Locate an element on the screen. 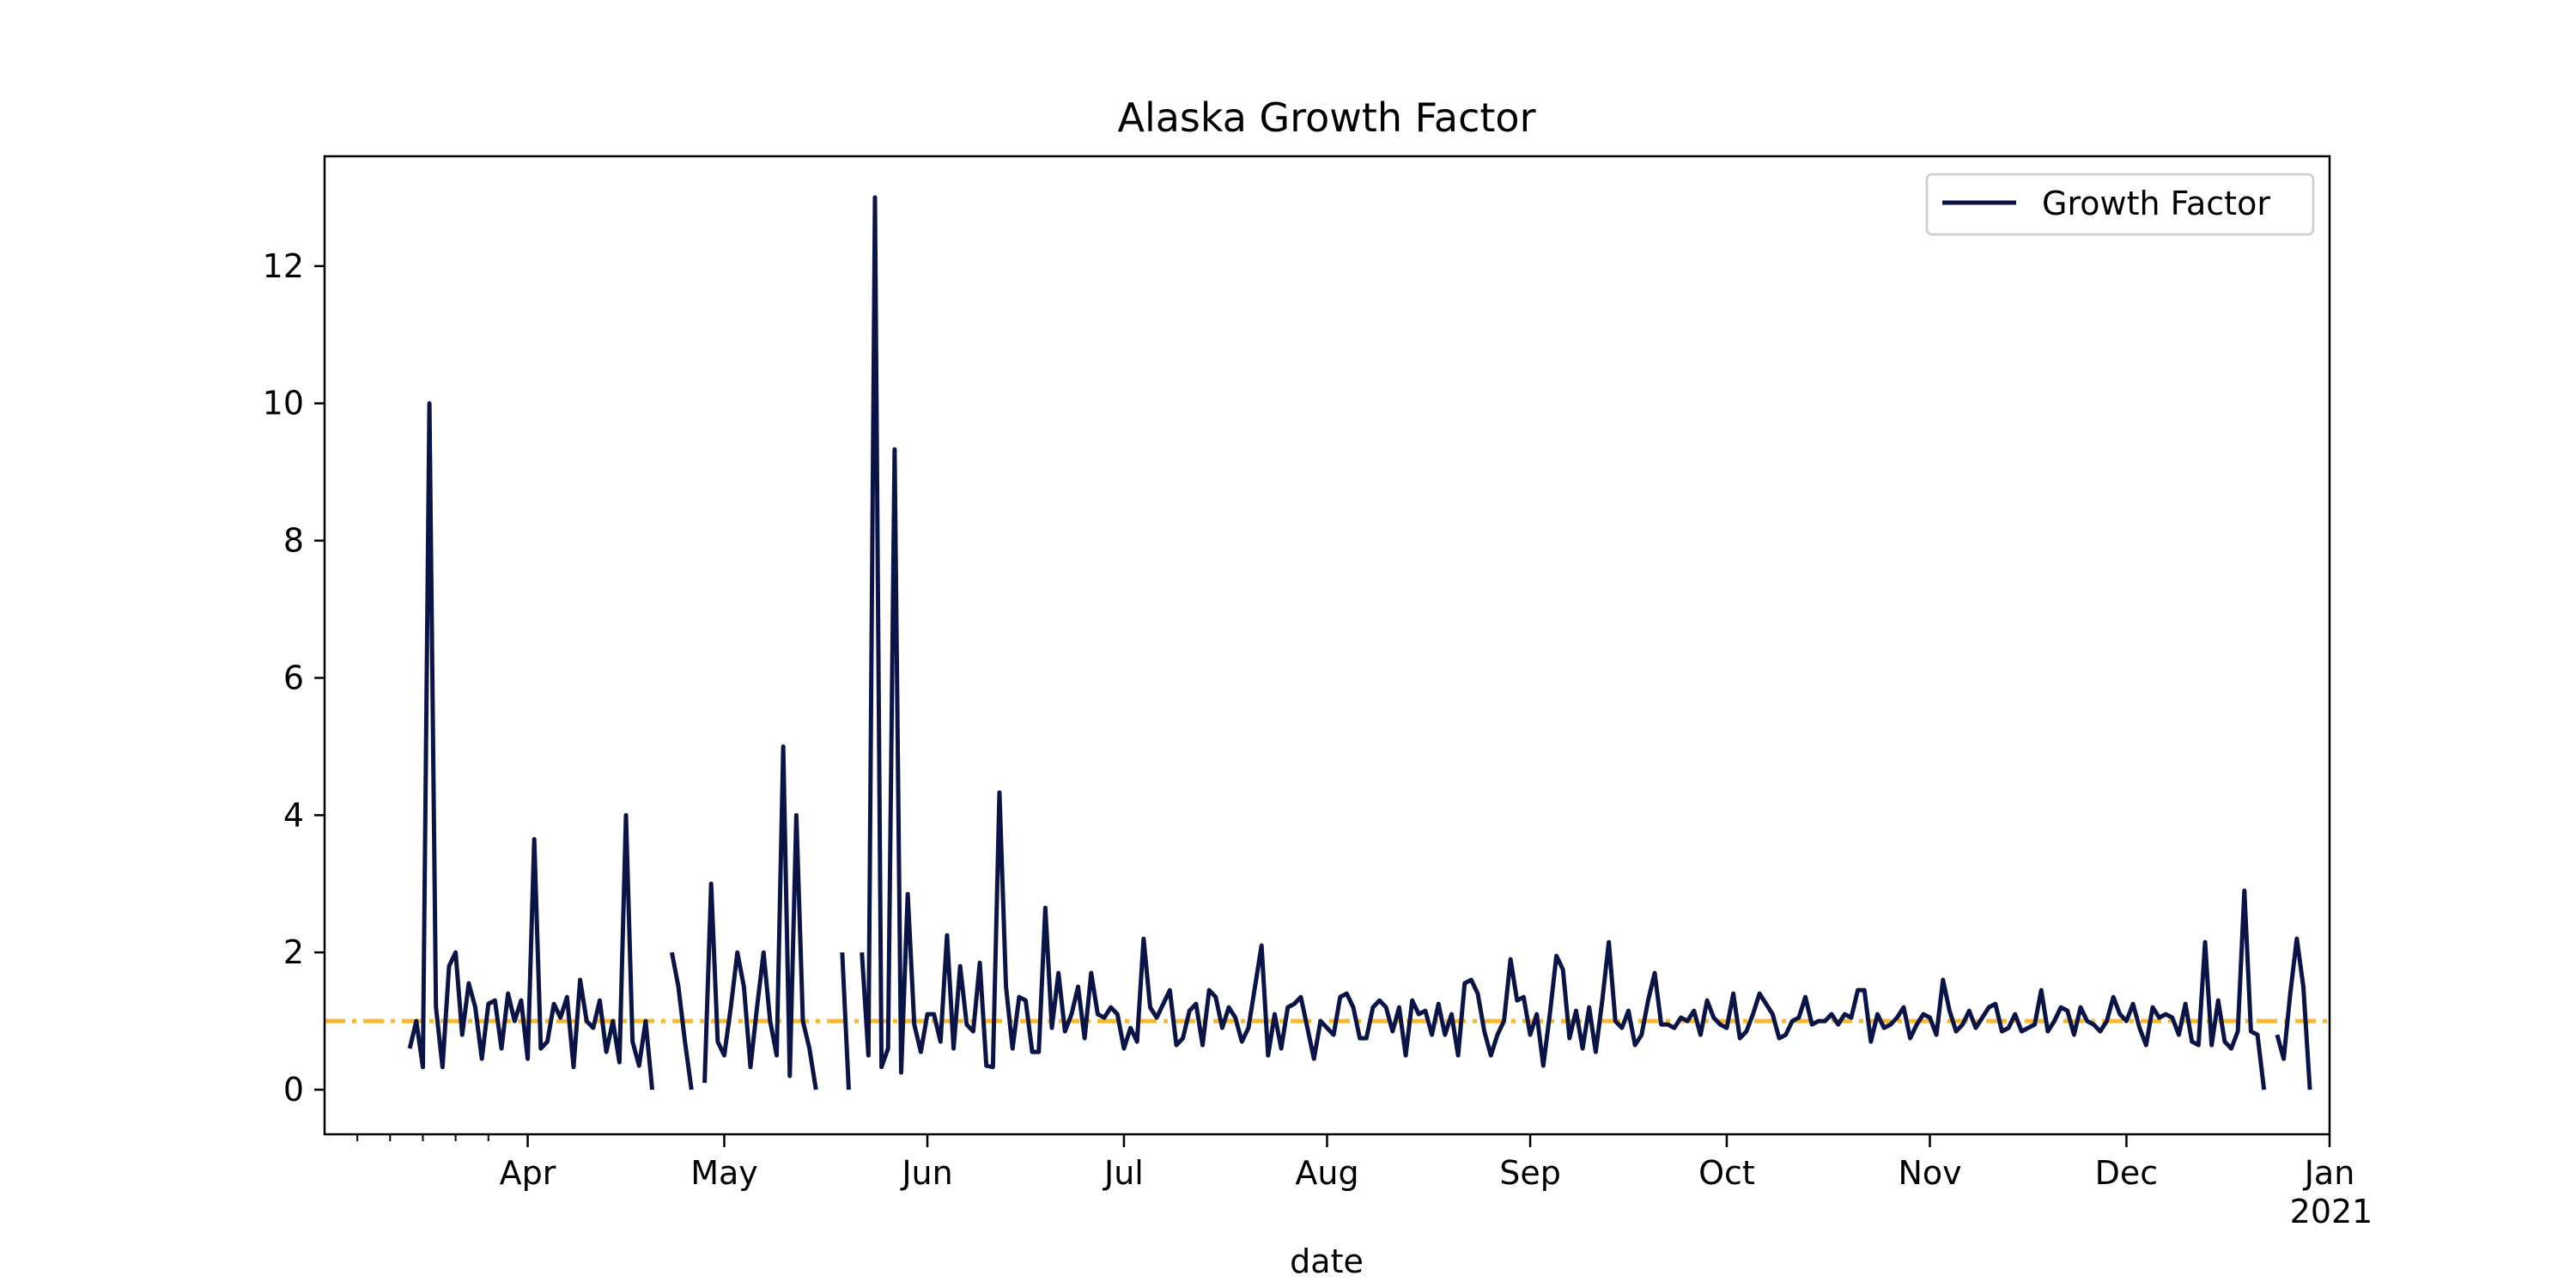  x-tick-label: Jul is located at coordinates (1123, 1173).